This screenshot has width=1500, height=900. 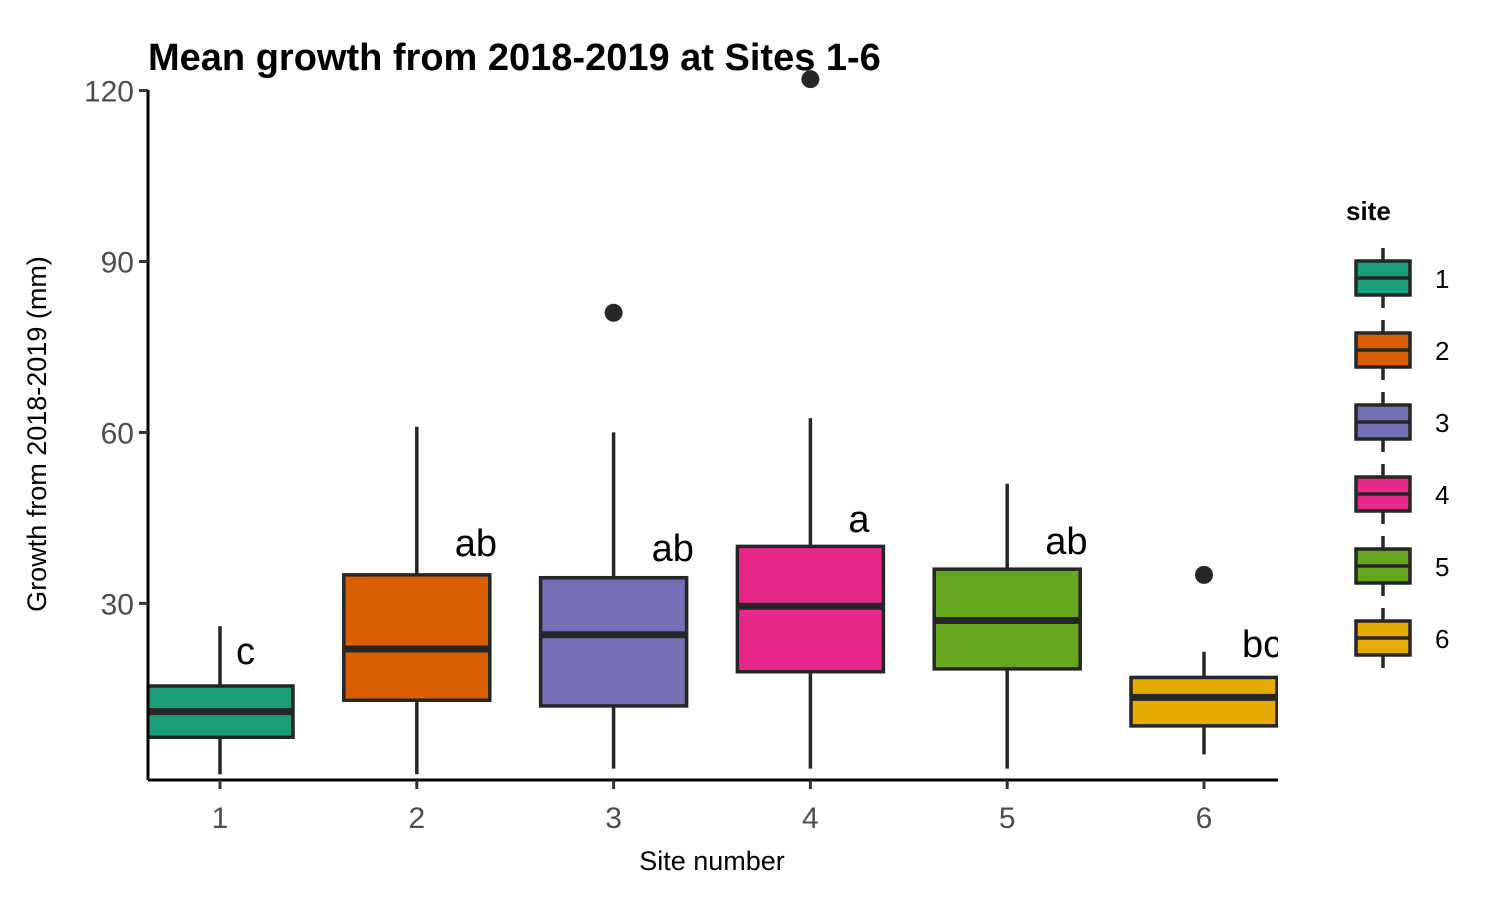 I want to click on legend-label: 5, so click(x=1442, y=567).